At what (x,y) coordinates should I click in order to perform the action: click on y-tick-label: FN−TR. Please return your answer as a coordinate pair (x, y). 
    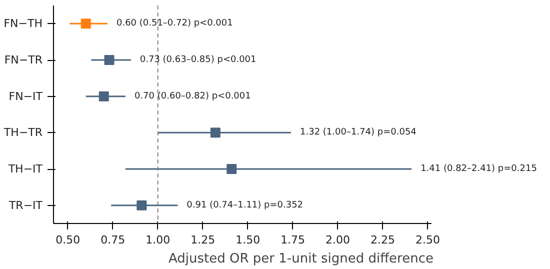
    Looking at the image, I should click on (23, 60).